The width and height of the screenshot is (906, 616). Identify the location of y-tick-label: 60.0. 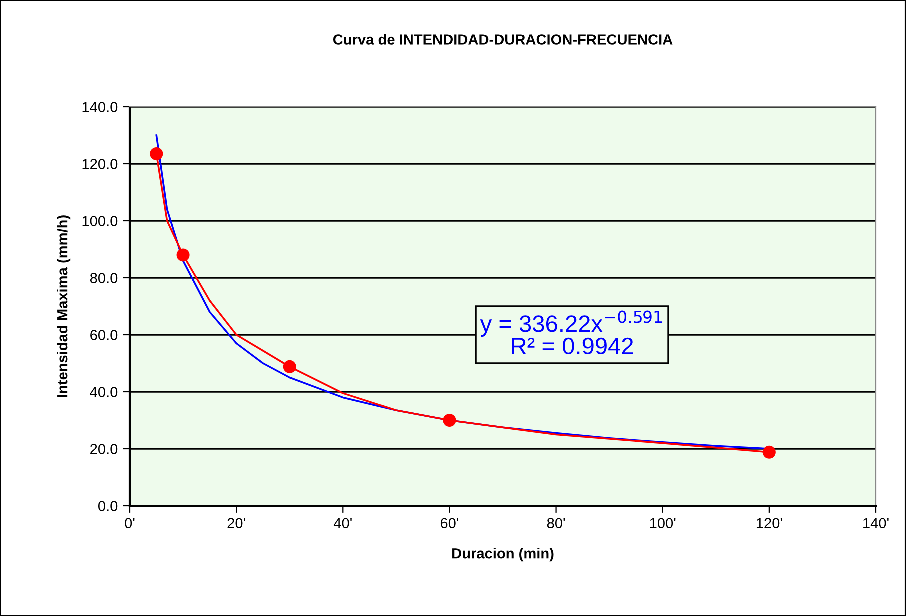
(104, 335).